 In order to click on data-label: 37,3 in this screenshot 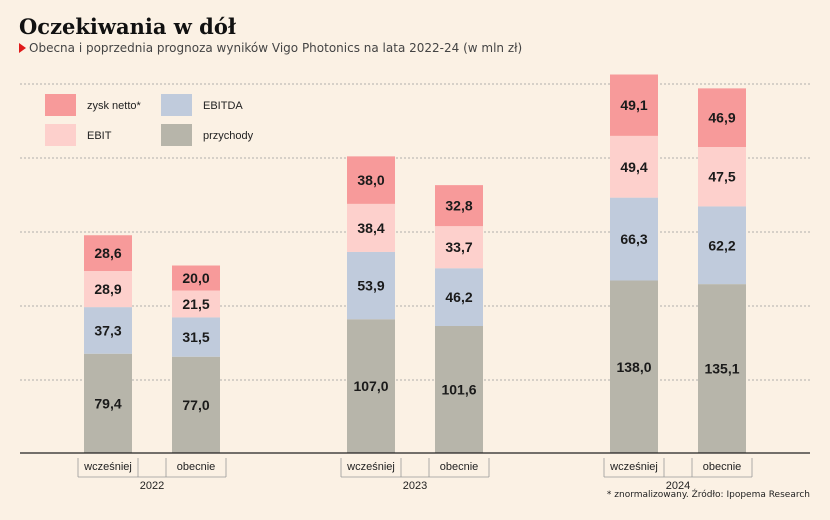, I will do `click(107, 330)`.